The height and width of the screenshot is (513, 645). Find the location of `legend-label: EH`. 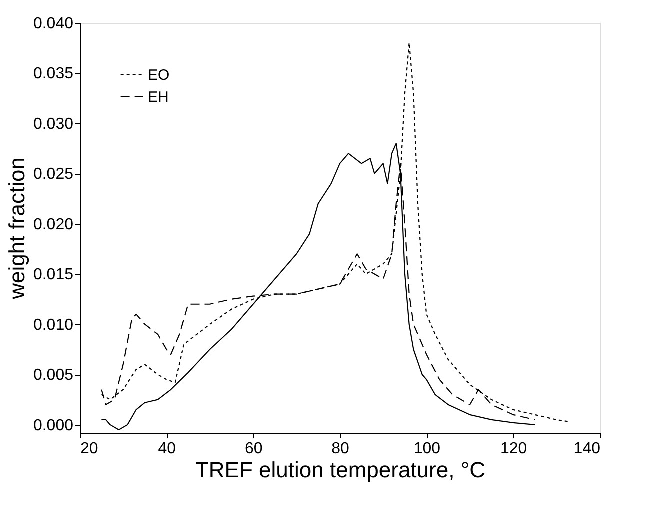

legend-label: EH is located at coordinates (158, 97).